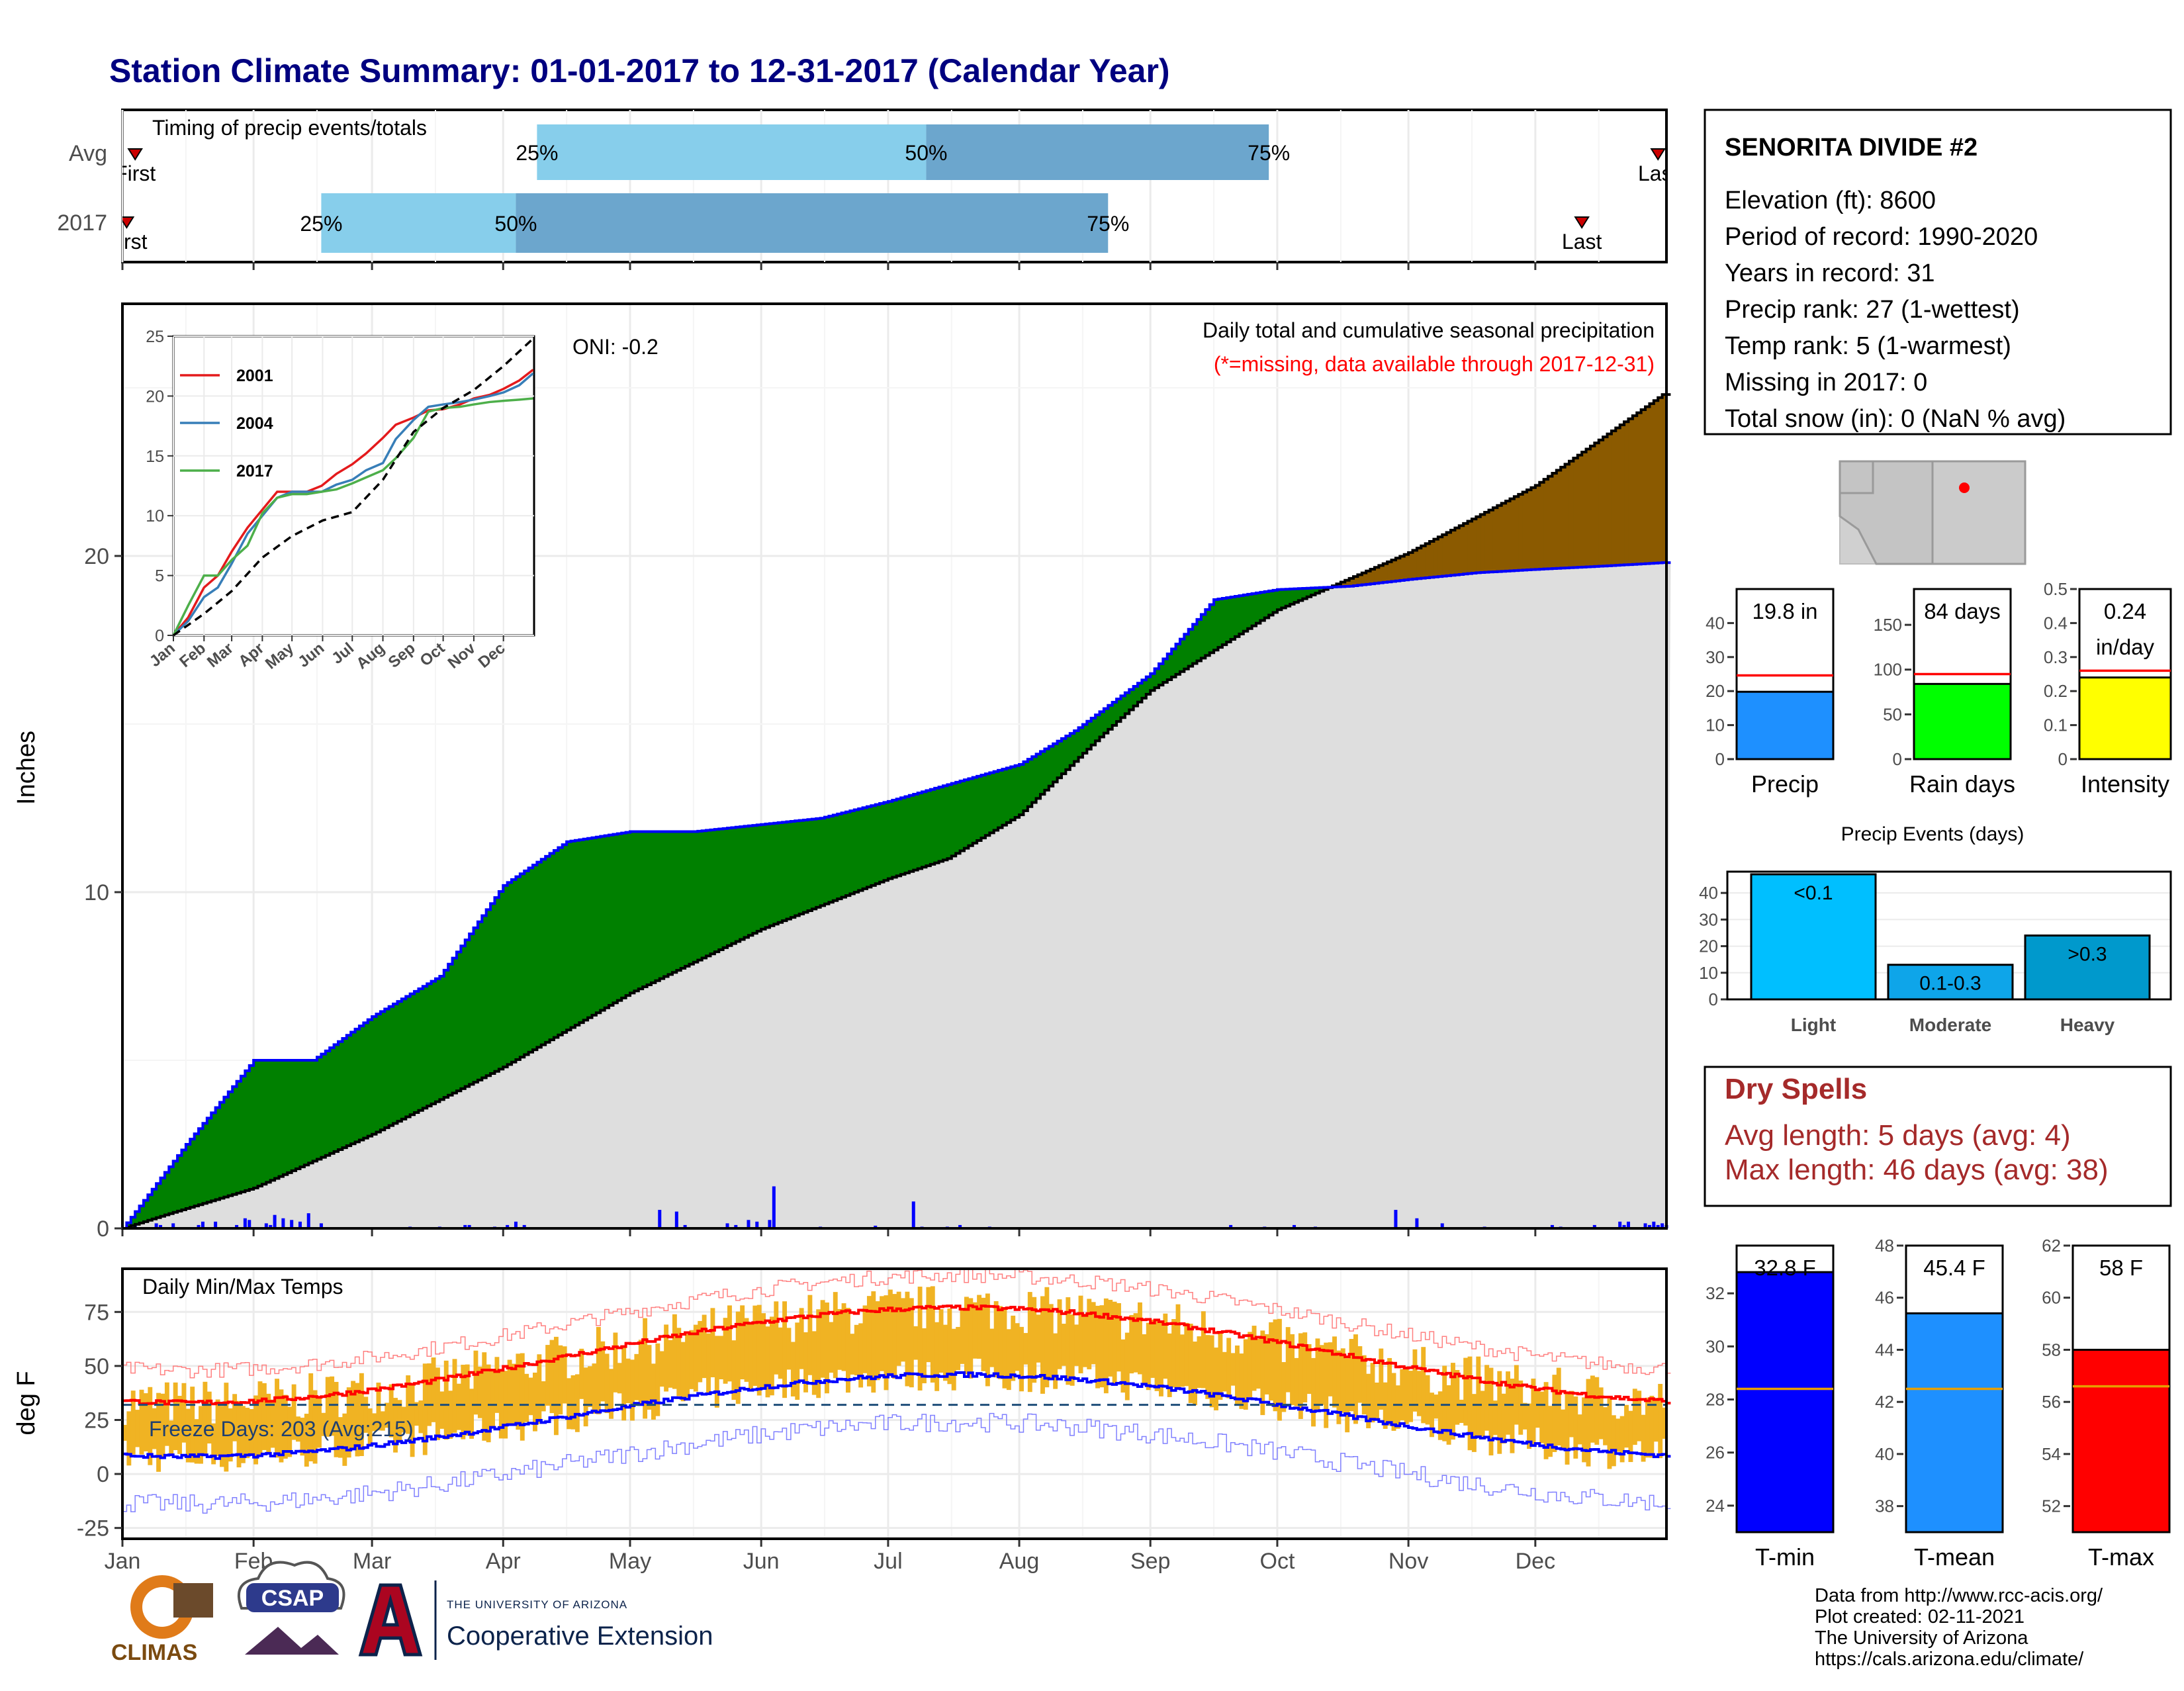 Image resolution: width=2184 pixels, height=1691 pixels. Describe the element at coordinates (1959, 1596) in the screenshot. I see `footer-data-source: Data from http://www.rcc-acis.org/` at that location.